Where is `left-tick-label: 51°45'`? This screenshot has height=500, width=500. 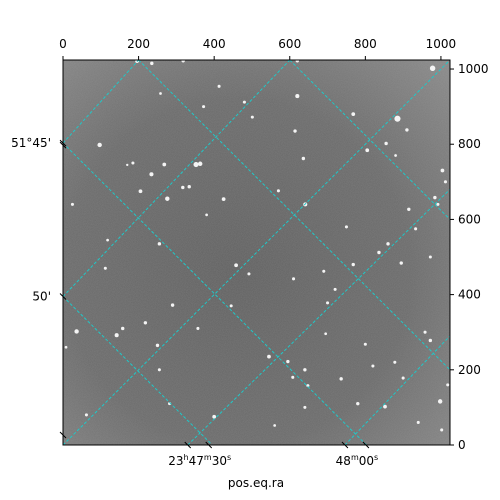 left-tick-label: 51°45' is located at coordinates (31, 143).